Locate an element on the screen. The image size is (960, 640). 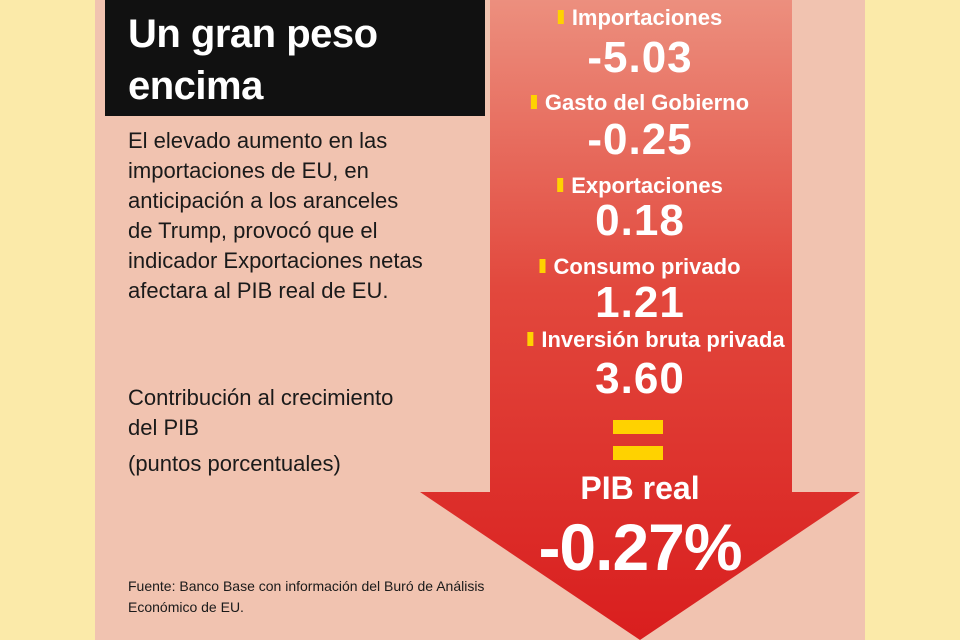
item-label-exportaciones: Exportaciones is located at coordinates (640, 186).